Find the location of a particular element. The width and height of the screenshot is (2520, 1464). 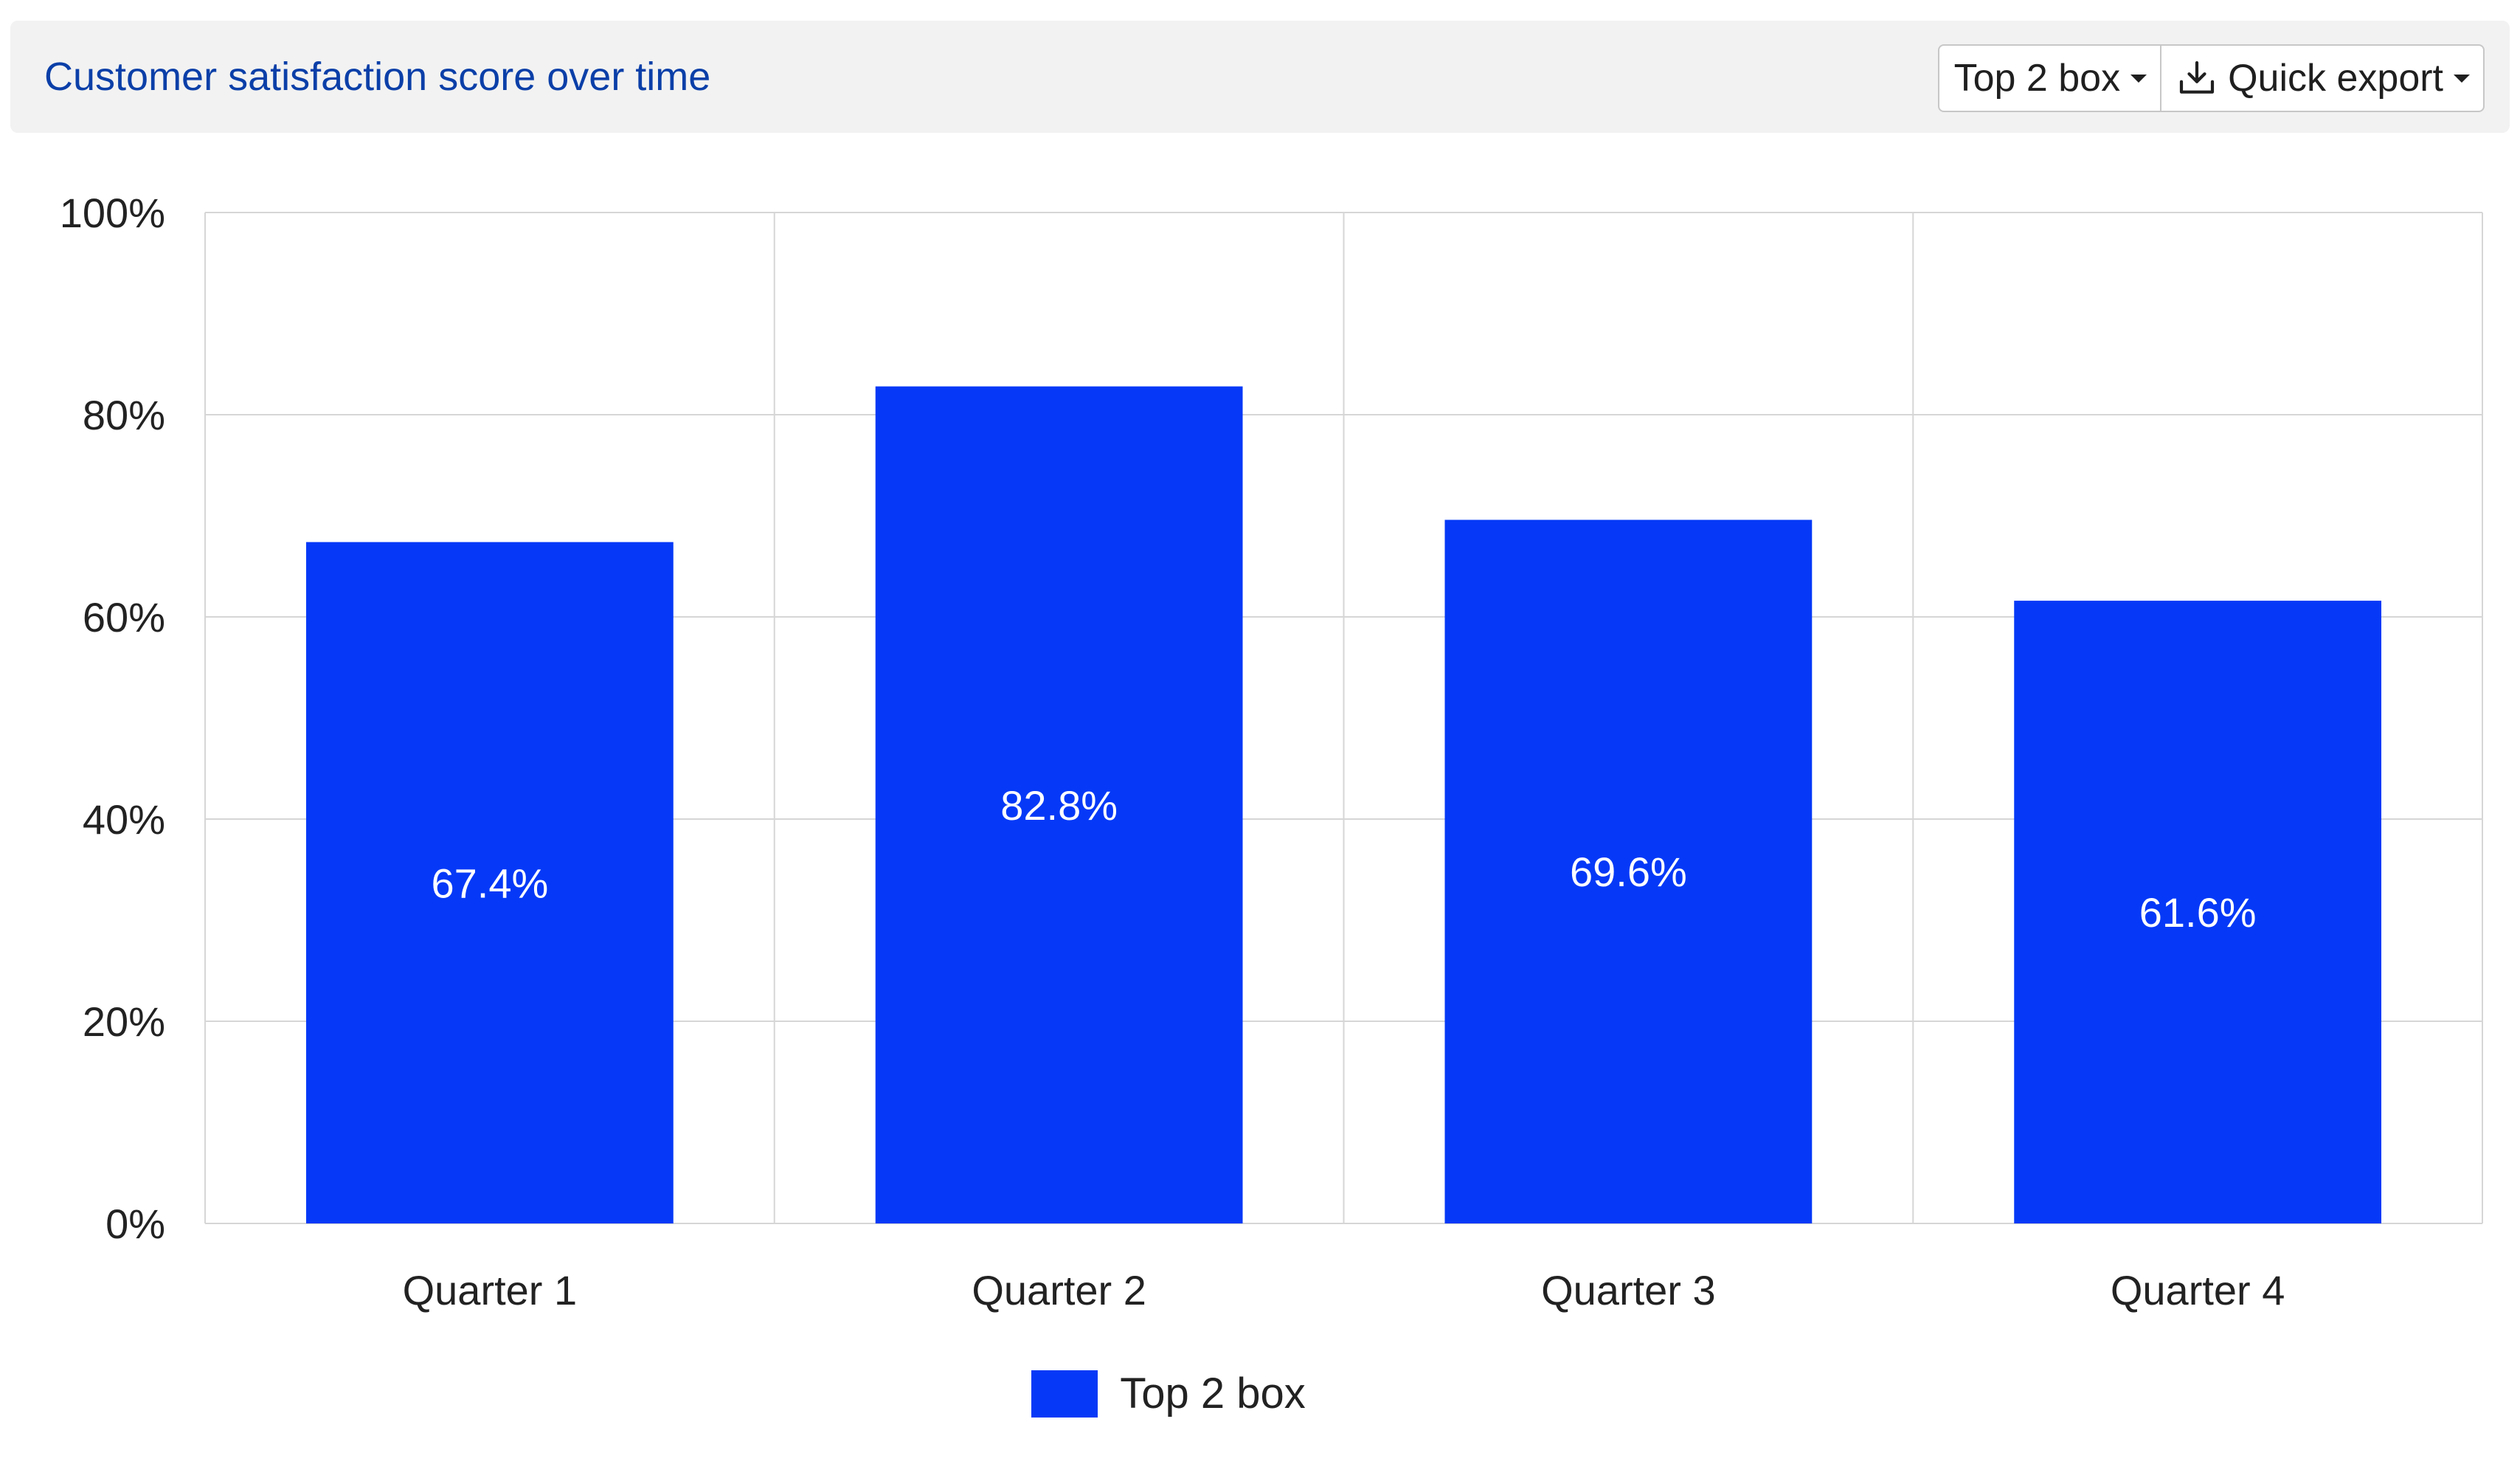

bar-value-label: 69.6% is located at coordinates (1629, 872).